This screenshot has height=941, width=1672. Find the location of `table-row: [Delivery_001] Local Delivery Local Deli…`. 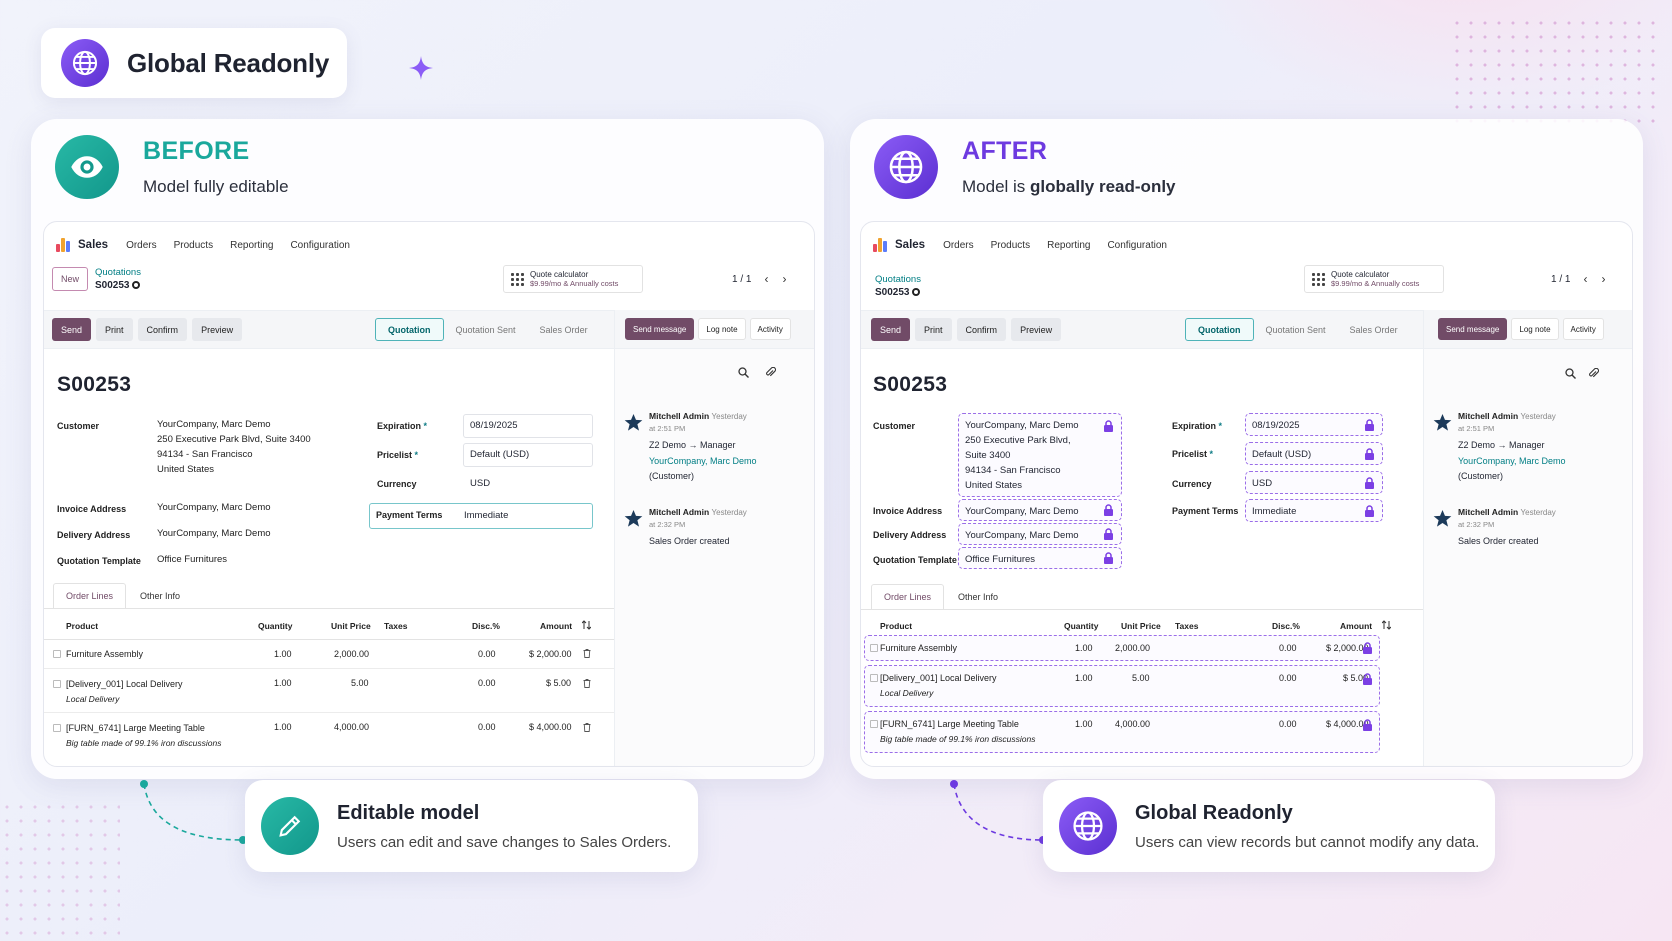

table-row: [Delivery_001] Local Delivery Local Deli… is located at coordinates (329, 691).